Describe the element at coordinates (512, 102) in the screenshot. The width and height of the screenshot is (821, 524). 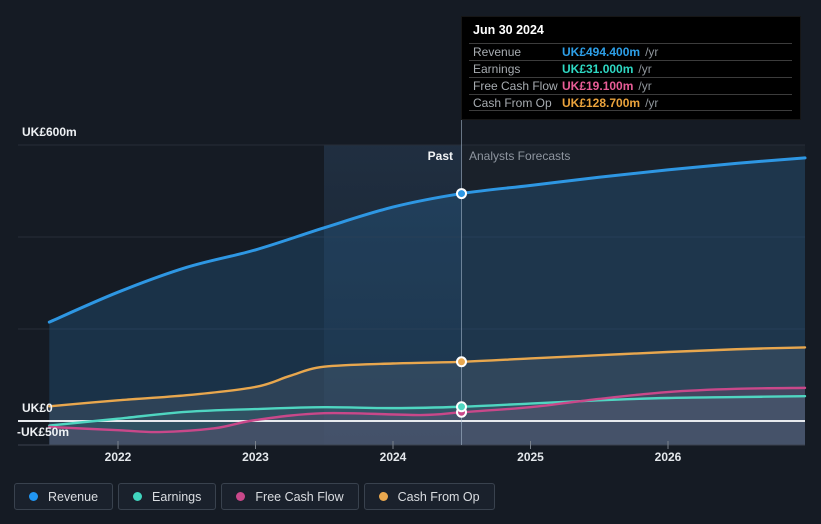
I see `tooltip-label: Cash From Op` at that location.